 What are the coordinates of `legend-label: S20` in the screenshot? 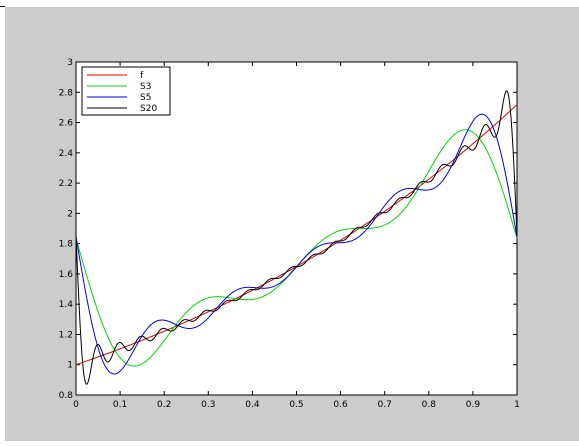 It's located at (148, 109).